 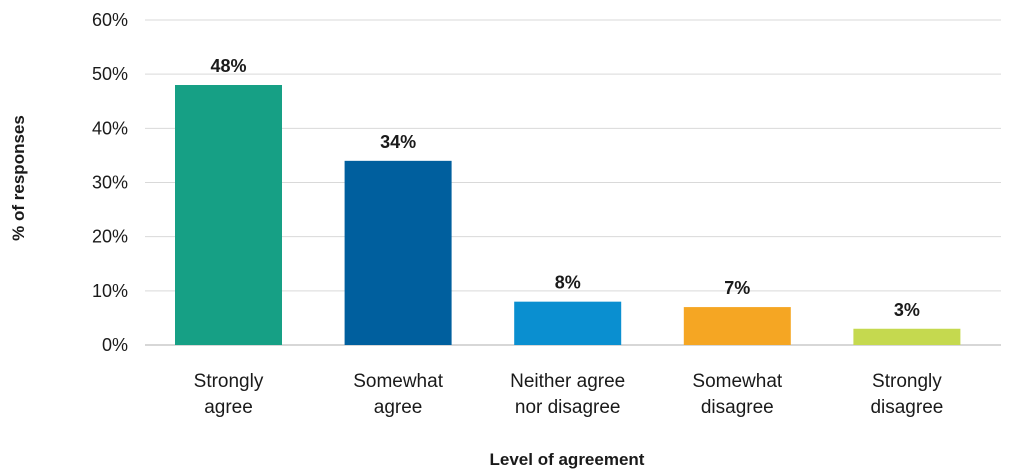 I want to click on y-tick-label: 60%, so click(x=110, y=20).